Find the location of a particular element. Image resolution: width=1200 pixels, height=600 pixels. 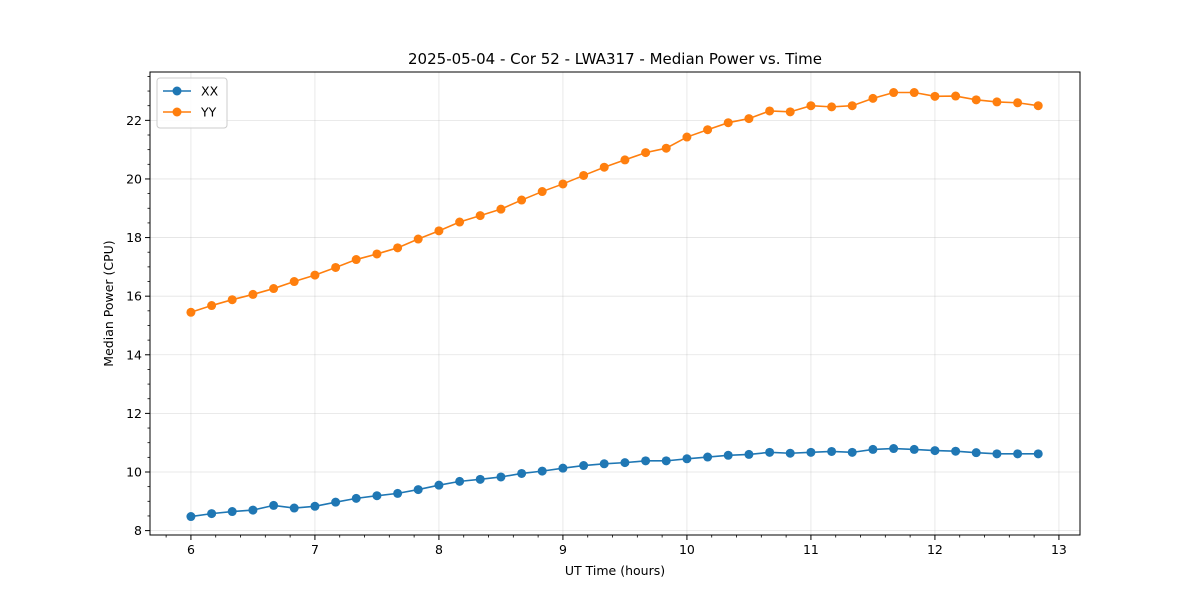

x-tick-label: 13 is located at coordinates (1059, 549).